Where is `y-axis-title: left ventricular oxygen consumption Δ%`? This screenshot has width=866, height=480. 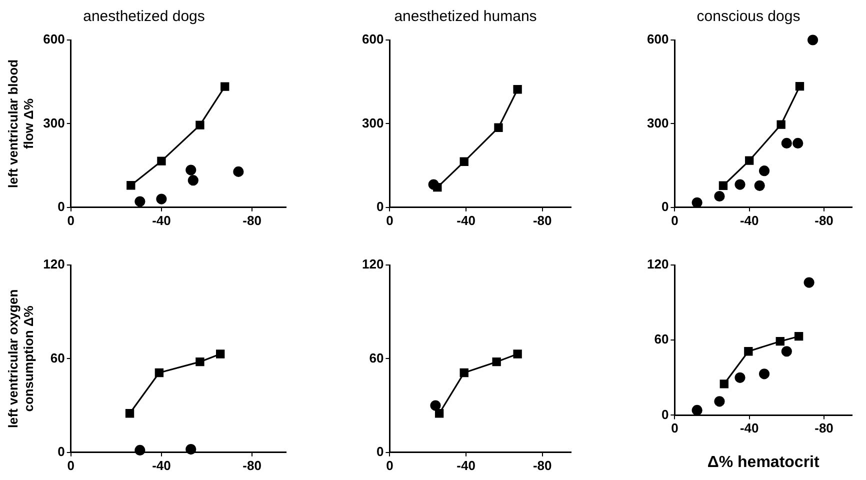
y-axis-title: left ventricular oxygen consumption Δ% is located at coordinates (20, 358).